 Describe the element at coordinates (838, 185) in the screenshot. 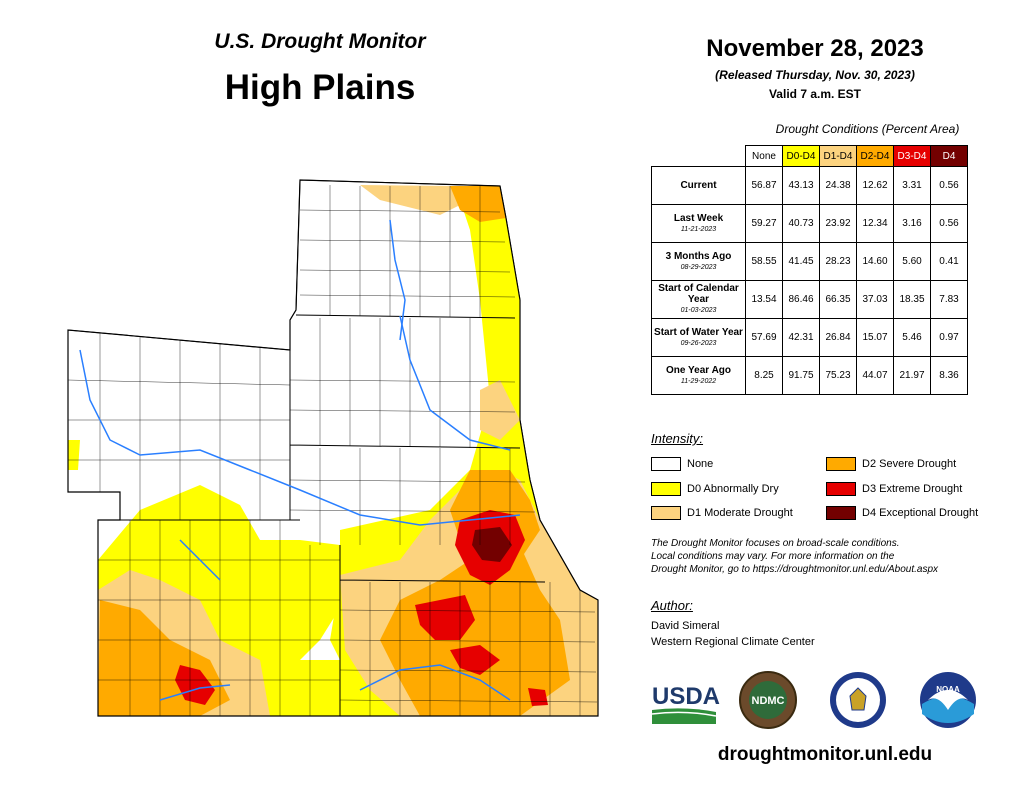

I see `table-cell: 24.38` at that location.